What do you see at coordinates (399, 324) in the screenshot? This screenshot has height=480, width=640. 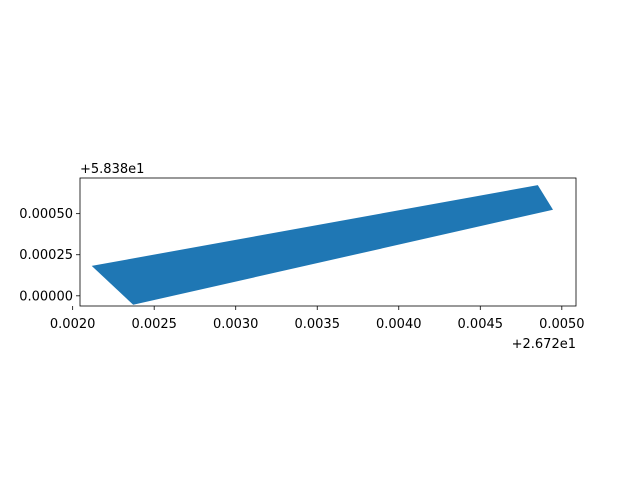 I see `x-tick-label: 0.0040` at bounding box center [399, 324].